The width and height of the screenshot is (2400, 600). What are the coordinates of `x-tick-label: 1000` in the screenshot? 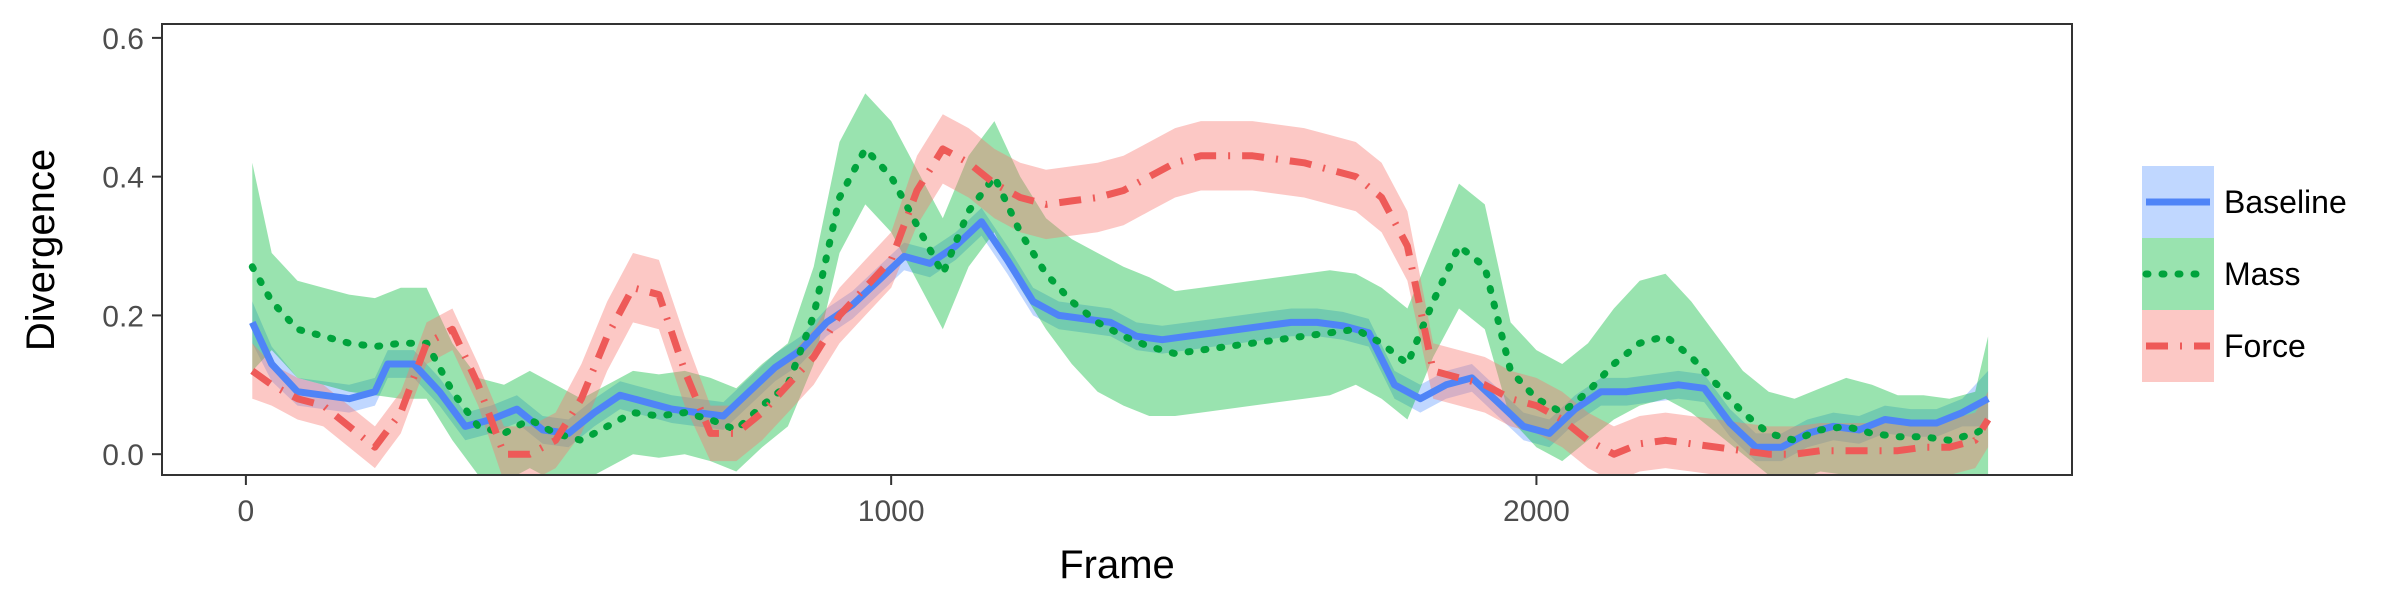 It's located at (891, 511).